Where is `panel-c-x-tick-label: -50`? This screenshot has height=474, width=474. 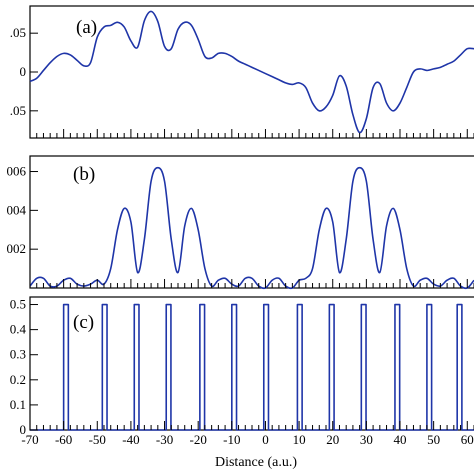 panel-c-x-tick-label: -50 is located at coordinates (97, 439).